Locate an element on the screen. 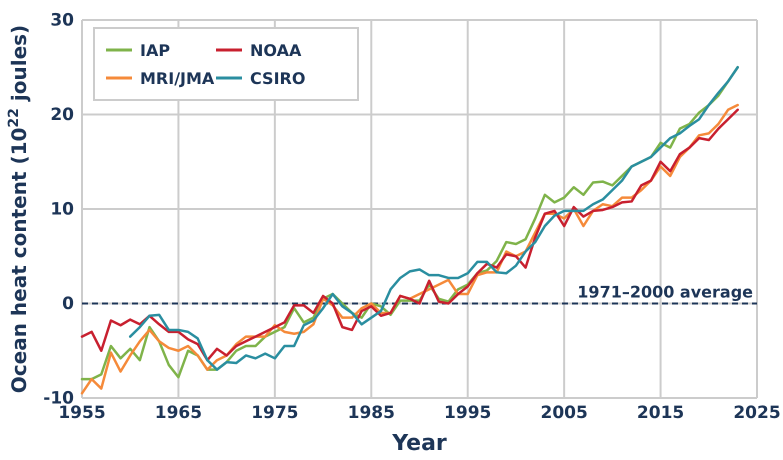 Image resolution: width=783 pixels, height=460 pixels. x-tick-label: 1995 is located at coordinates (468, 413).